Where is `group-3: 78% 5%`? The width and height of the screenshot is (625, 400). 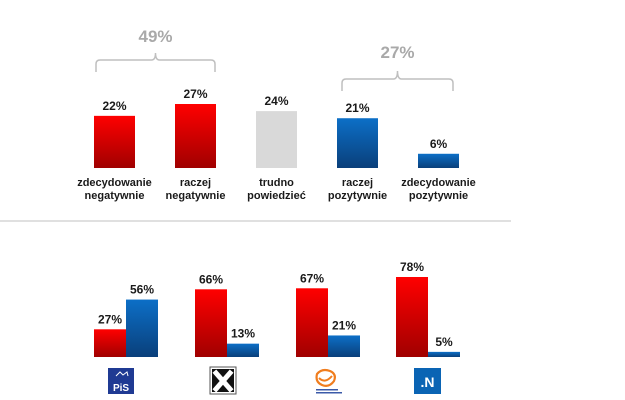
group-3: 78% 5% is located at coordinates (428, 308).